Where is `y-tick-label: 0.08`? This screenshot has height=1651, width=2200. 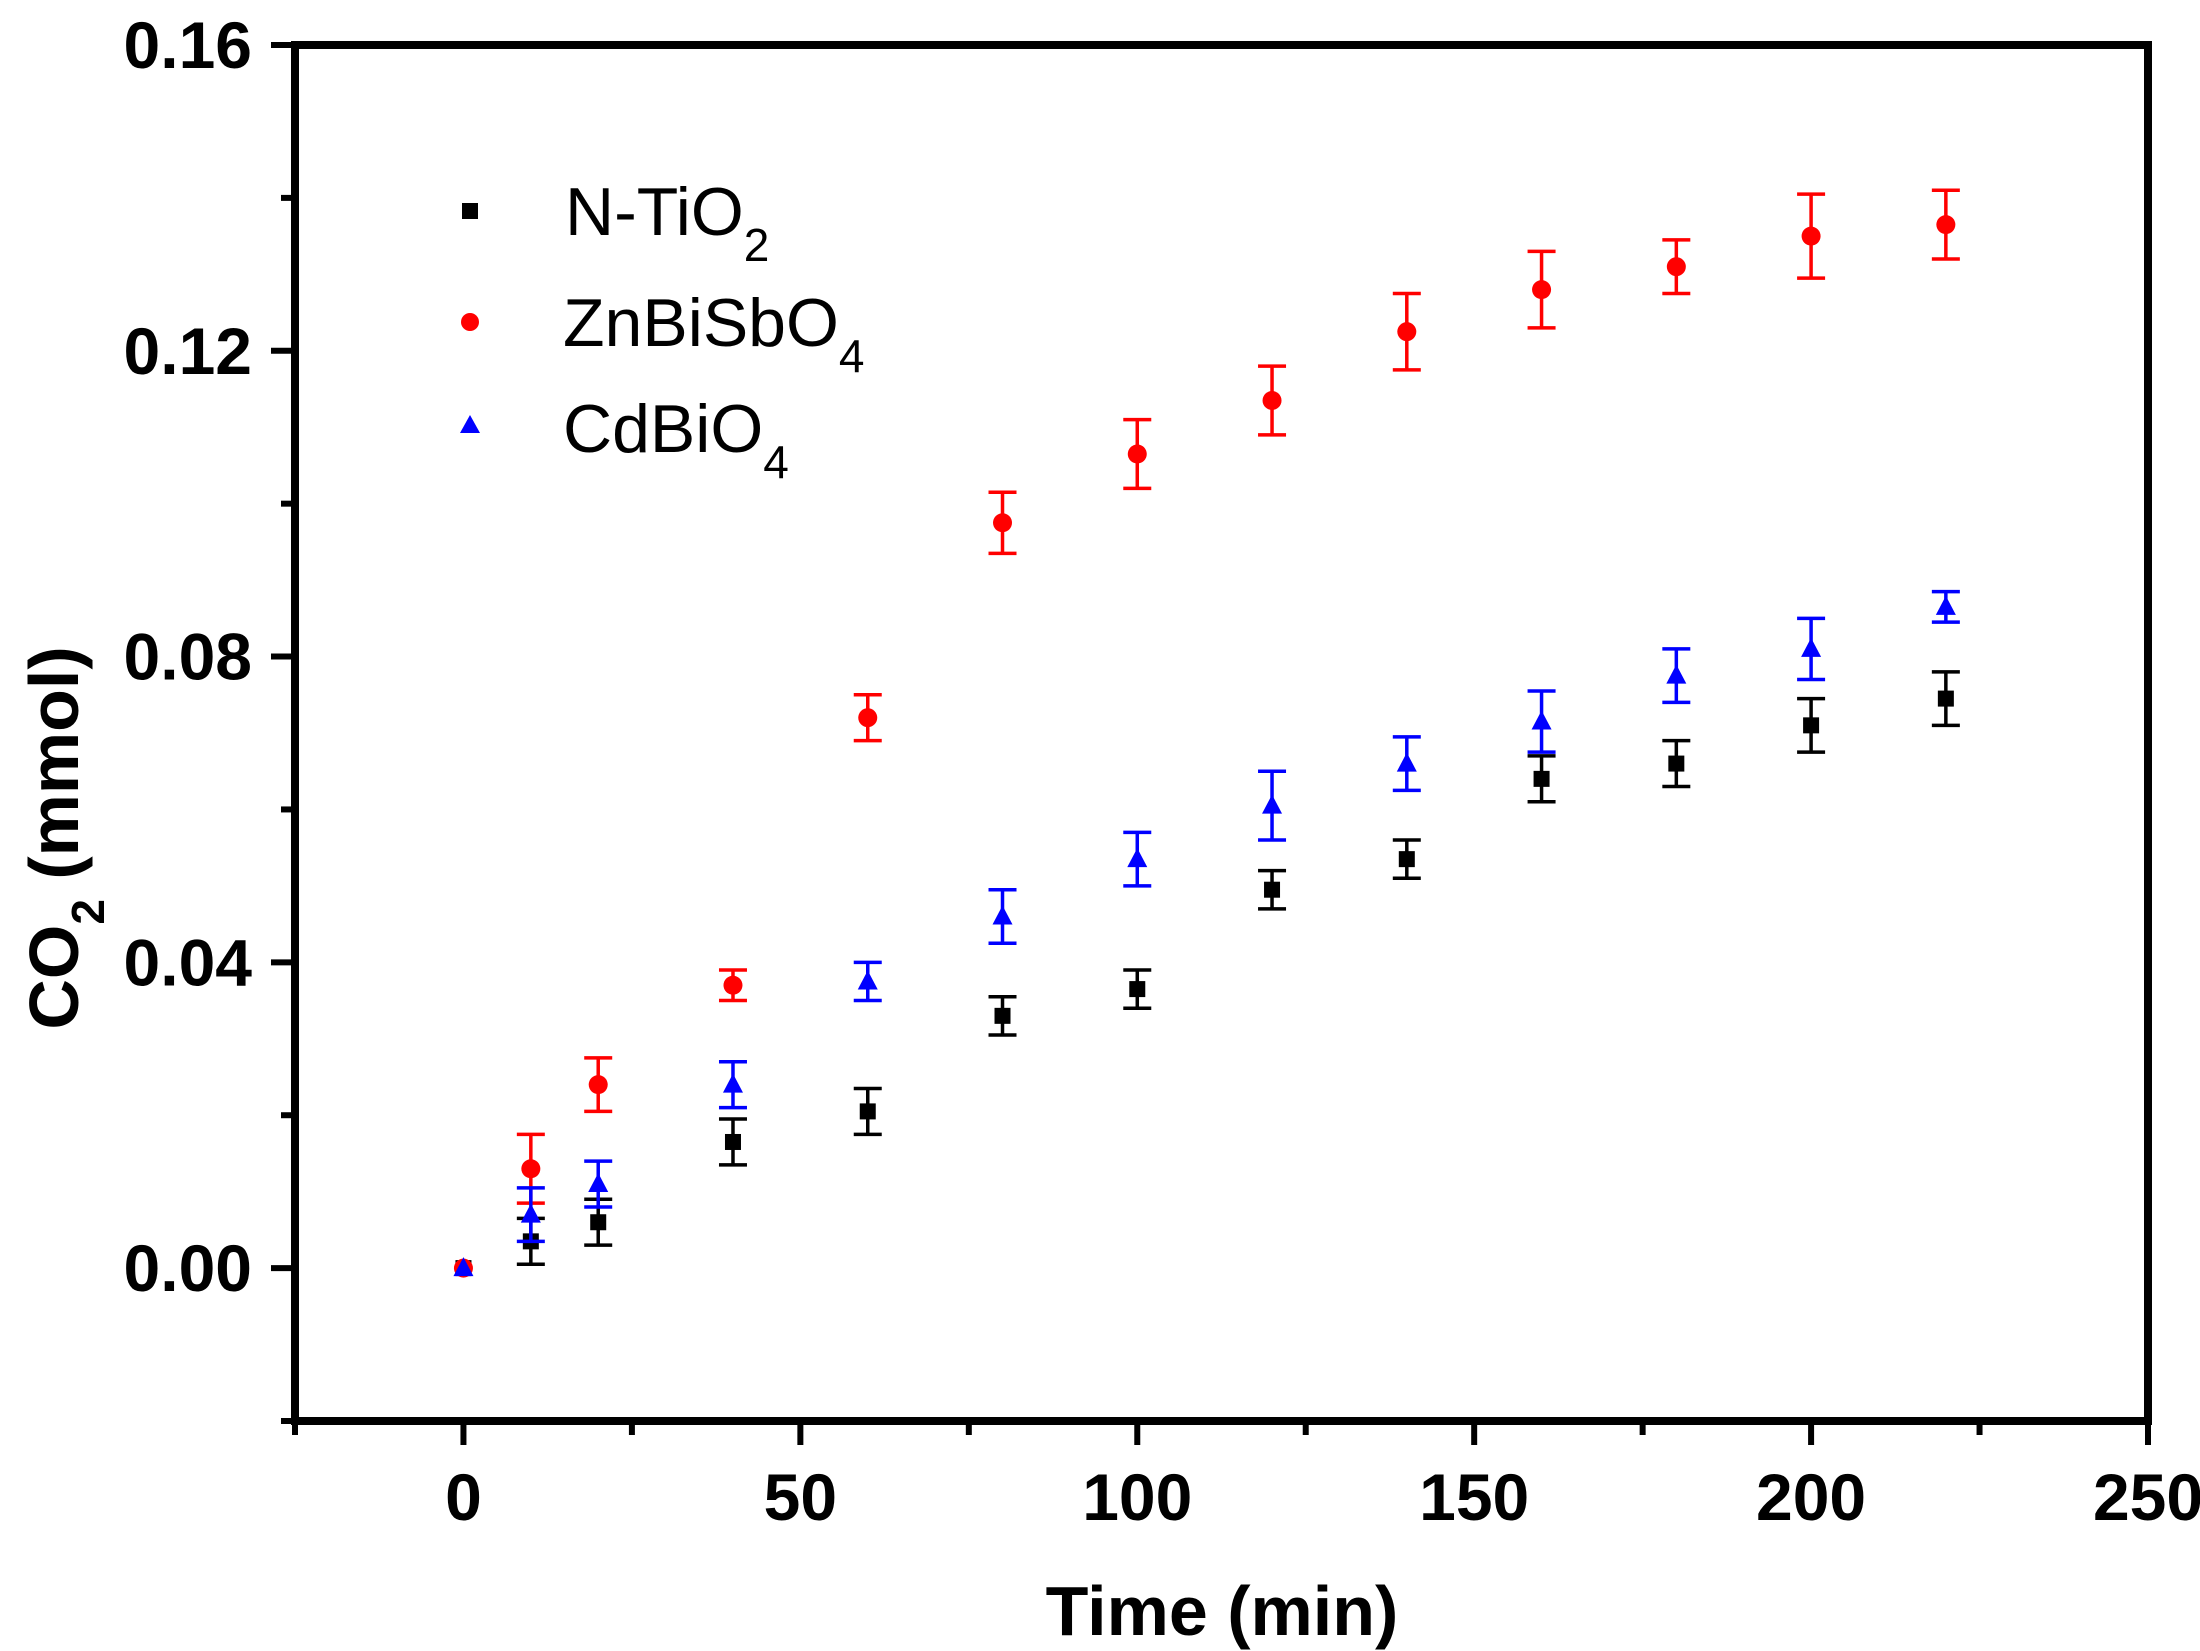 y-tick-label: 0.08 is located at coordinates (188, 657).